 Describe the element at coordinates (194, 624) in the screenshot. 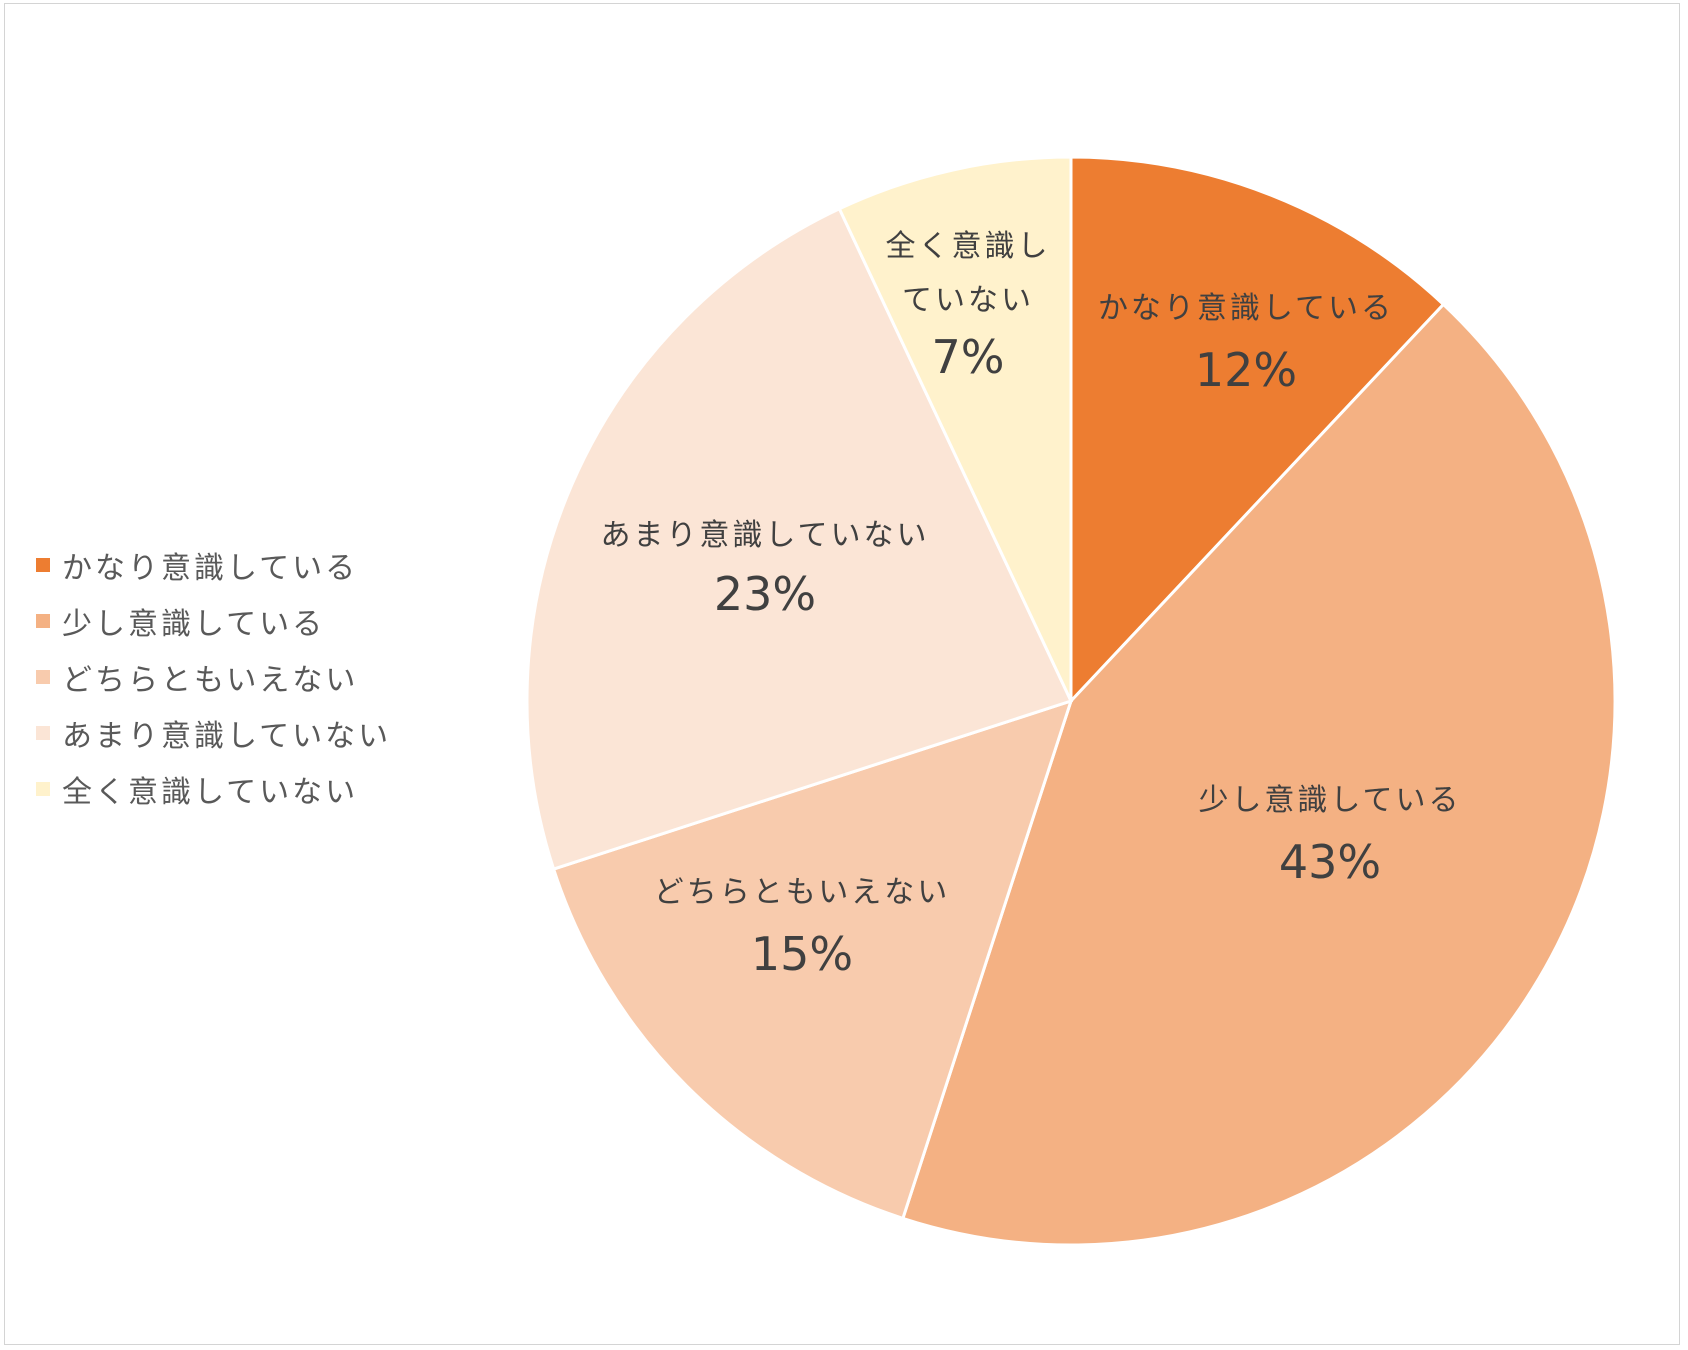

I see `legend-label: 少し意識している` at that location.